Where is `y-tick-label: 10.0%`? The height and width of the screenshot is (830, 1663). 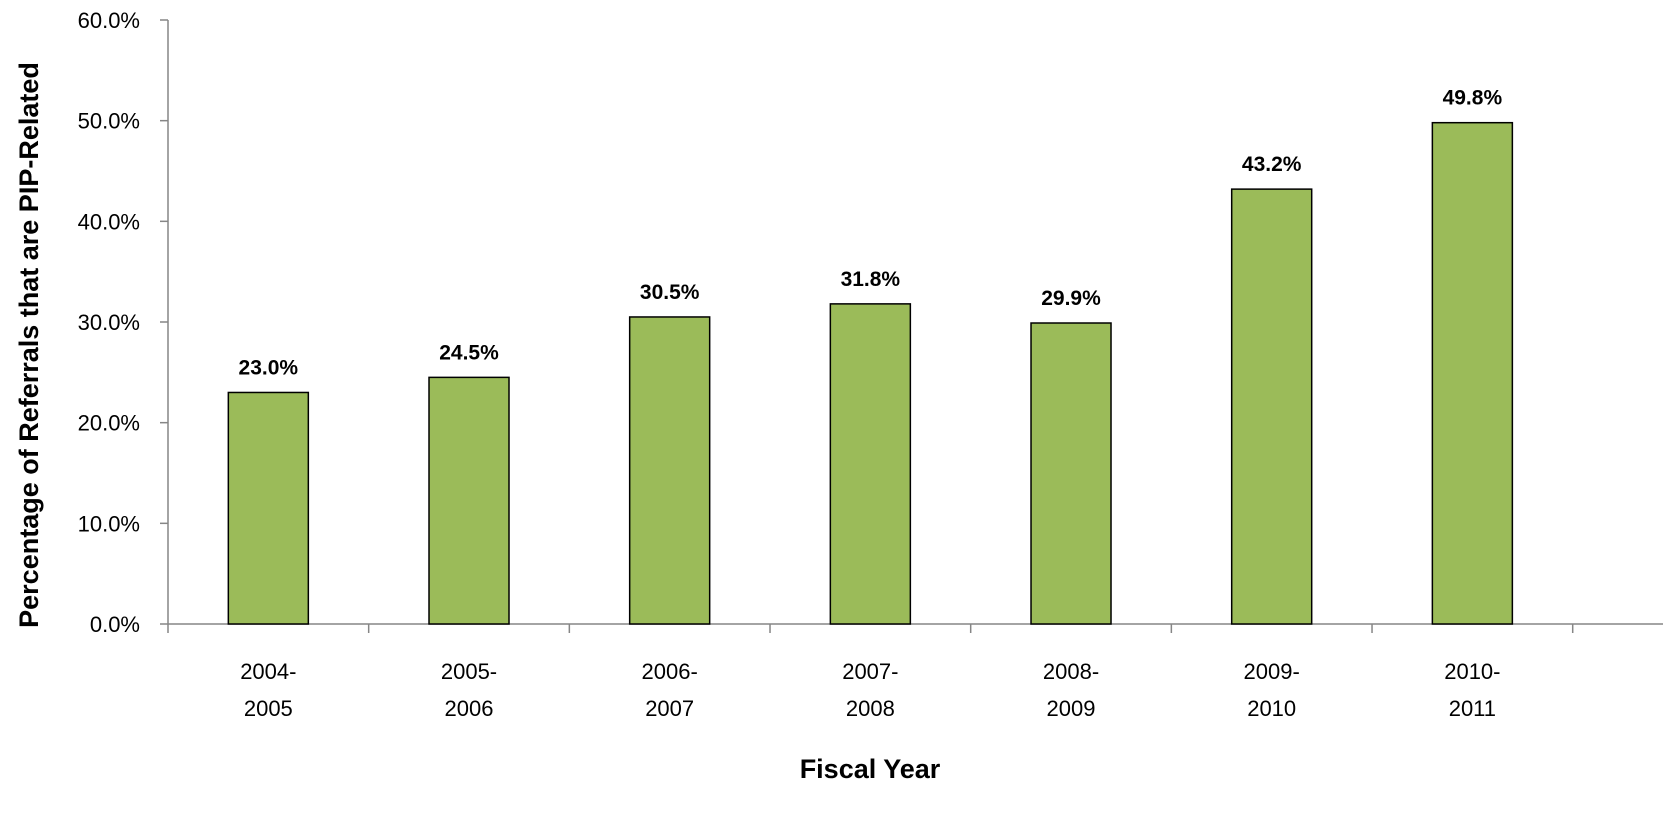
y-tick-label: 10.0% is located at coordinates (109, 523).